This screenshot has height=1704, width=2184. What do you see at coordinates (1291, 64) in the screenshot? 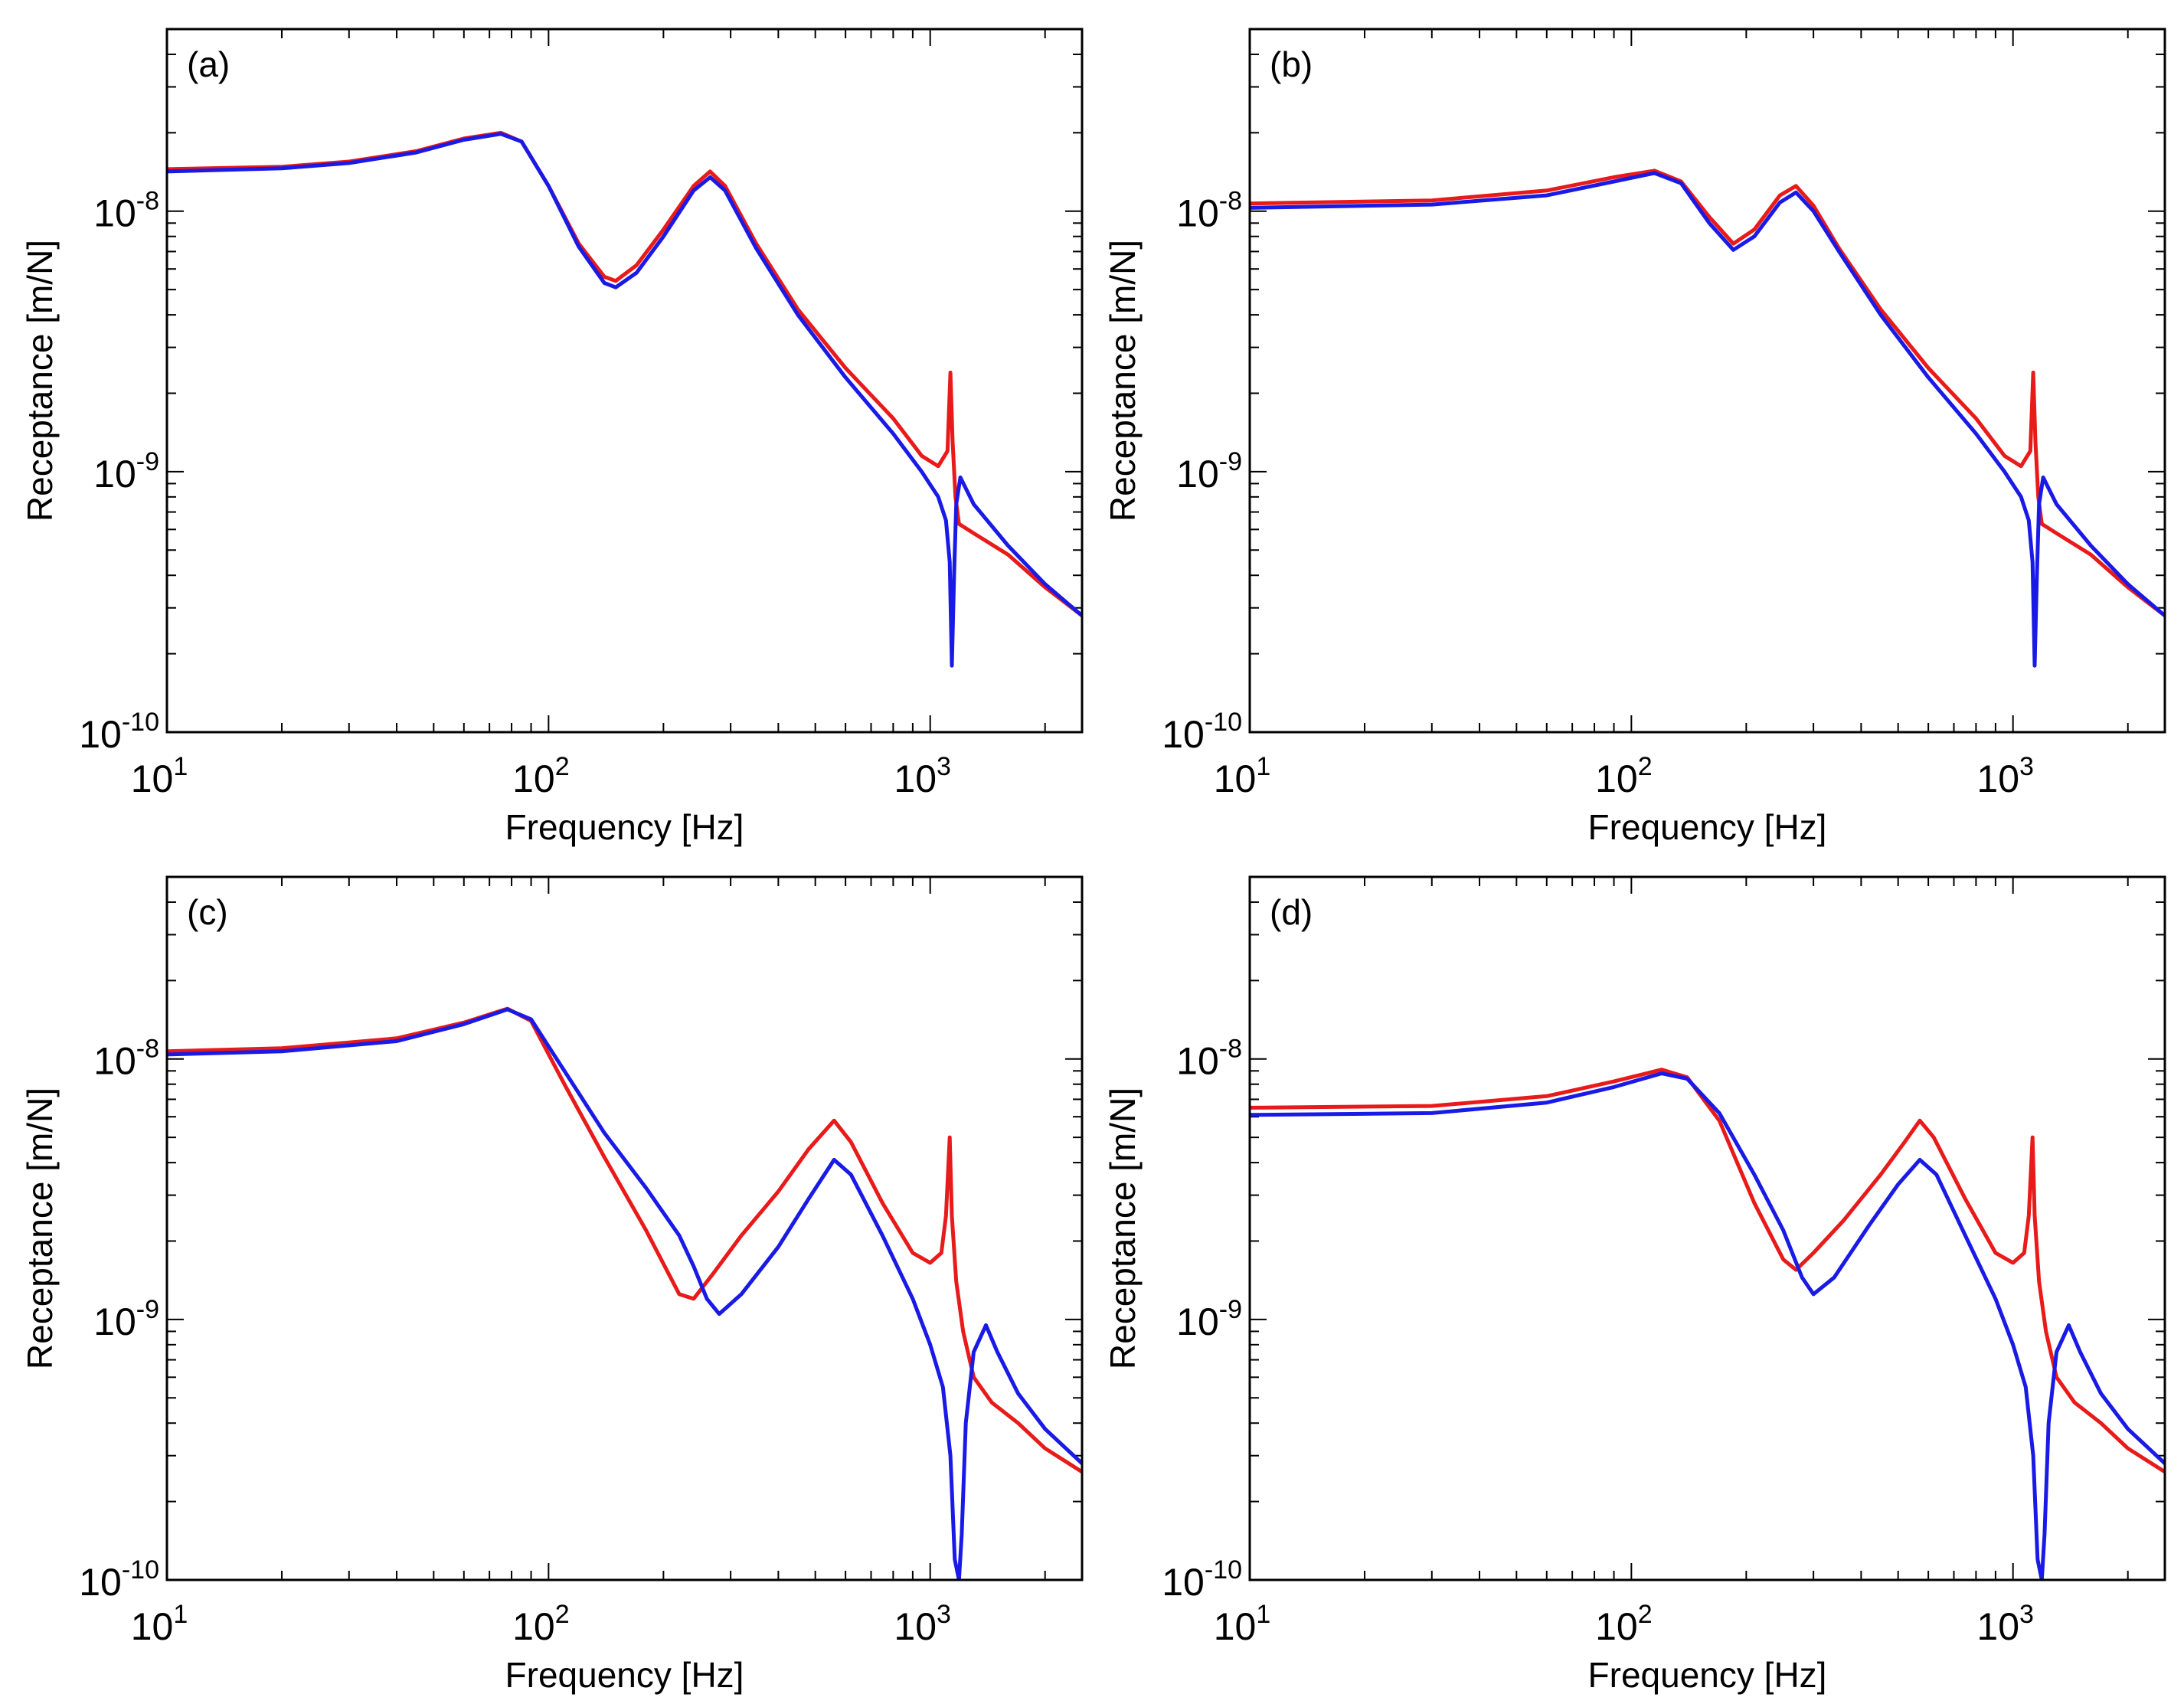
I see `panel-label: (b)` at bounding box center [1291, 64].